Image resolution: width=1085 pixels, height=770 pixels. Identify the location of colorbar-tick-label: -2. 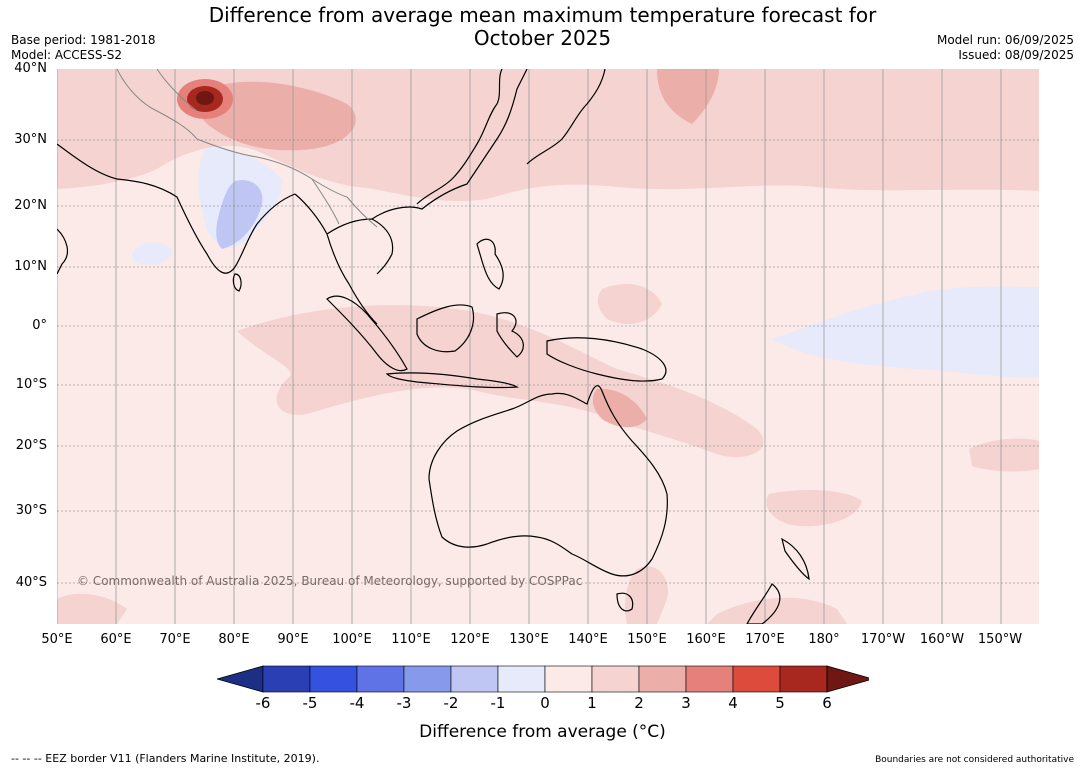
(451, 703).